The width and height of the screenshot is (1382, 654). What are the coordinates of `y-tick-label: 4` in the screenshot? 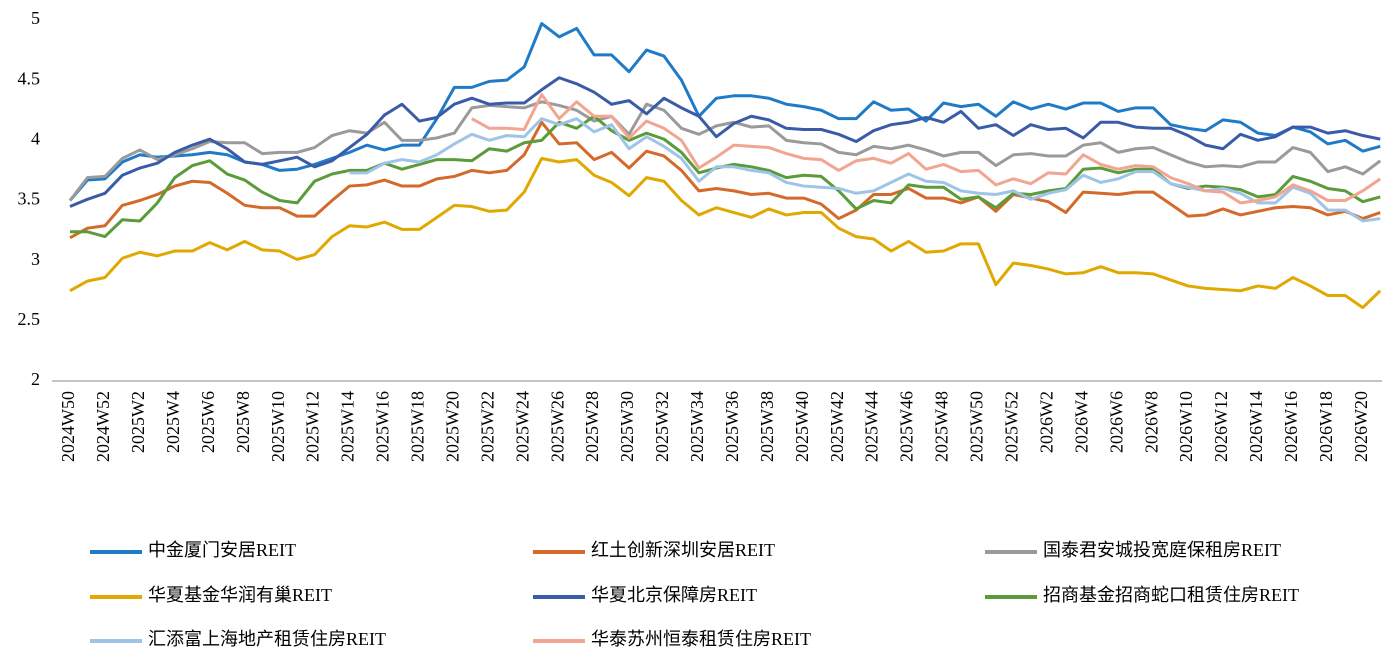 It's located at (35, 138).